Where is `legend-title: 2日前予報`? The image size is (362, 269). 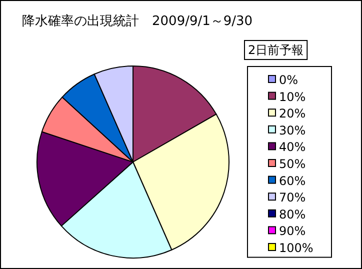 legend-title: 2日前予報 is located at coordinates (276, 50).